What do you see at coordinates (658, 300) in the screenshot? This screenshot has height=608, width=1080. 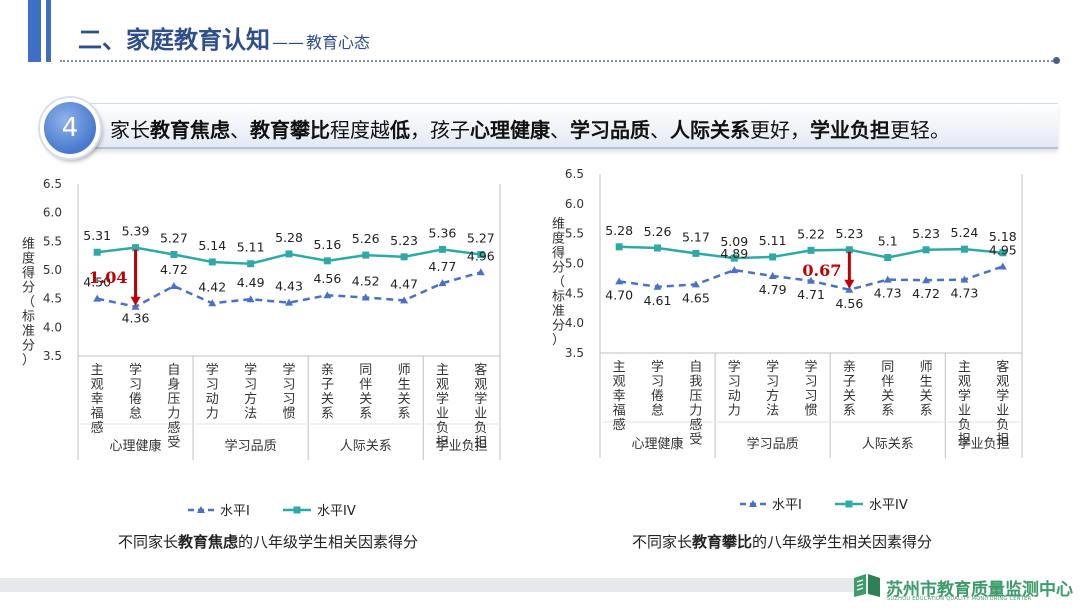 I see `data-label-level-1: 4.61` at bounding box center [658, 300].